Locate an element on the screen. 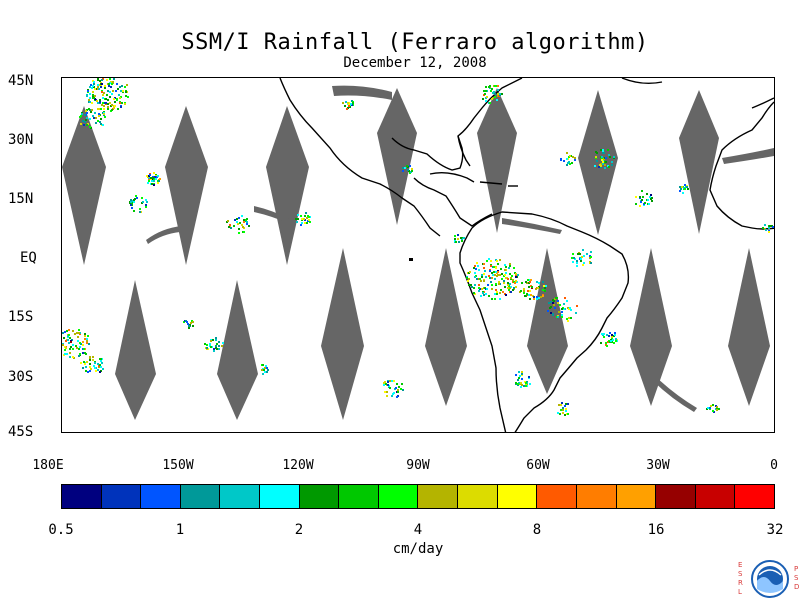  lat-label-45n: 45N is located at coordinates (21, 81).